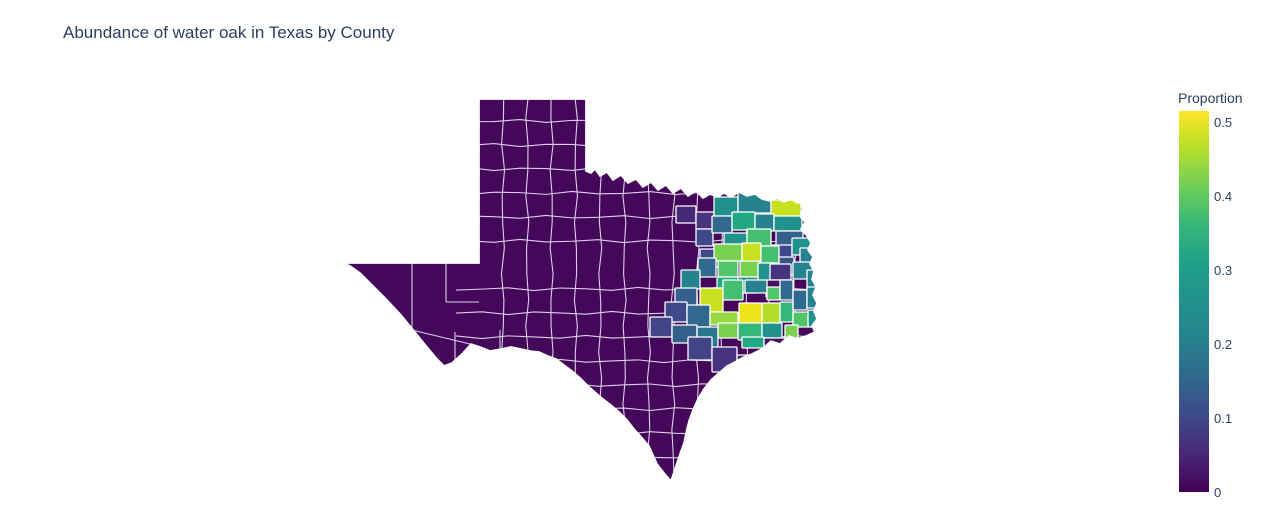 The height and width of the screenshot is (525, 1274). I want to click on colorbar-tick-label: 0.5, so click(1223, 123).